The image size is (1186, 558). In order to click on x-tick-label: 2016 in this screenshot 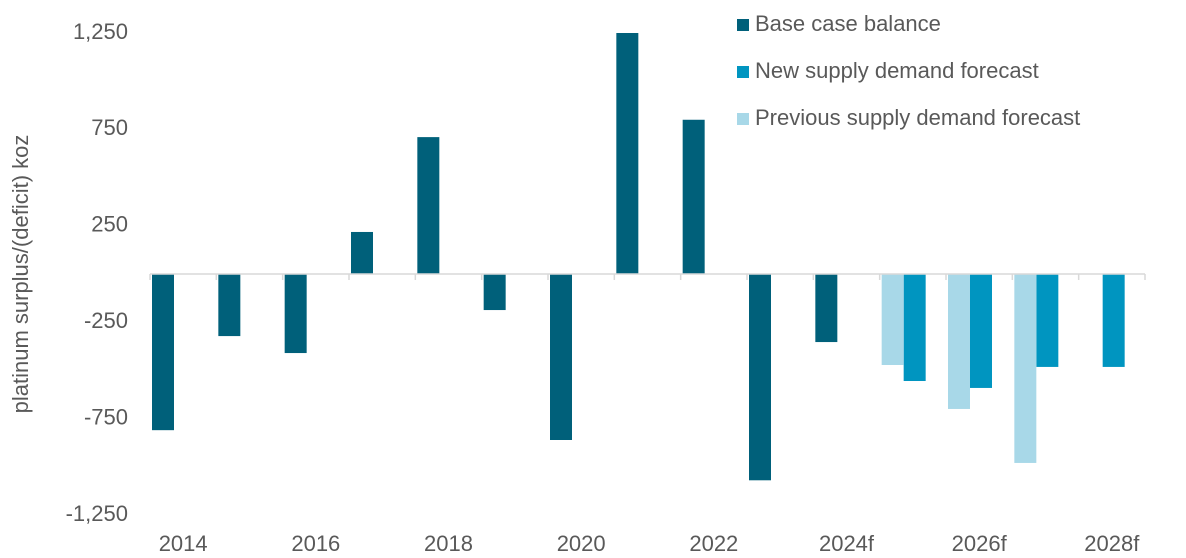, I will do `click(315, 543)`.